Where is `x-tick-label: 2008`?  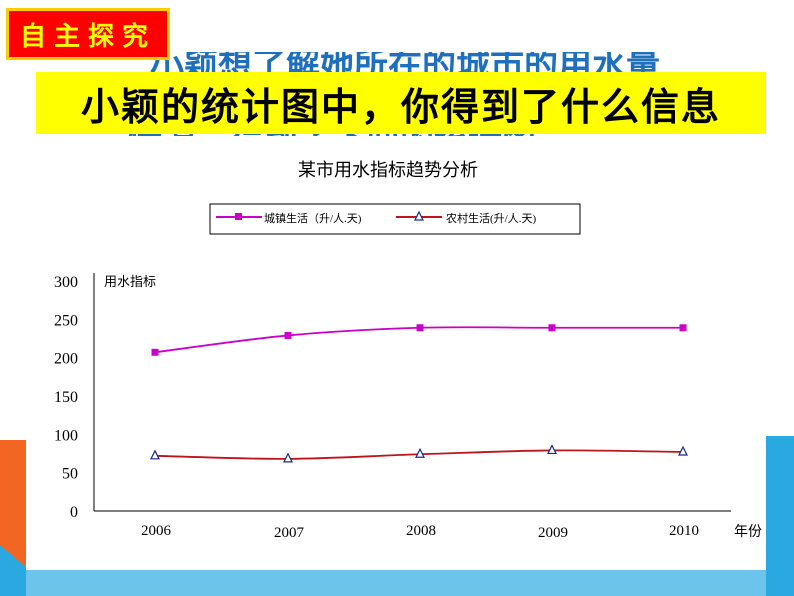
x-tick-label: 2008 is located at coordinates (421, 531).